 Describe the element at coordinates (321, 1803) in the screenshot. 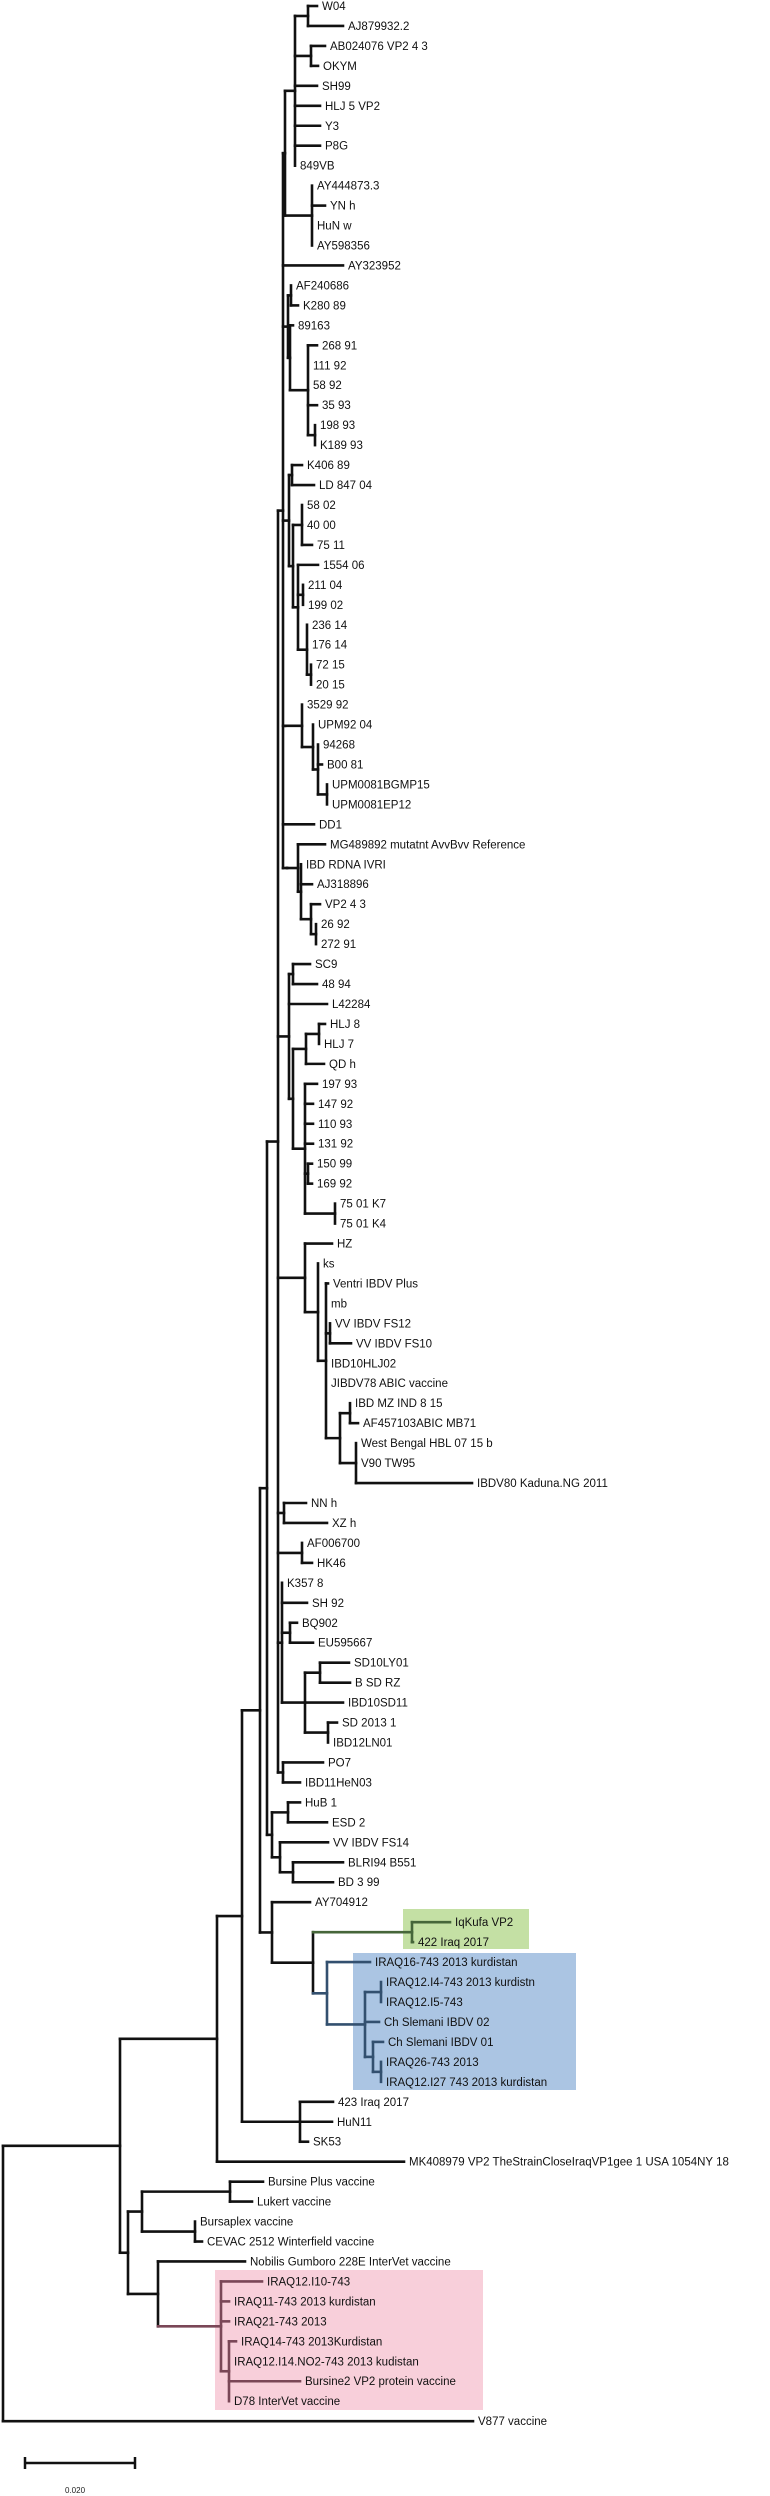

I see `leaf-label: HuB 1` at that location.